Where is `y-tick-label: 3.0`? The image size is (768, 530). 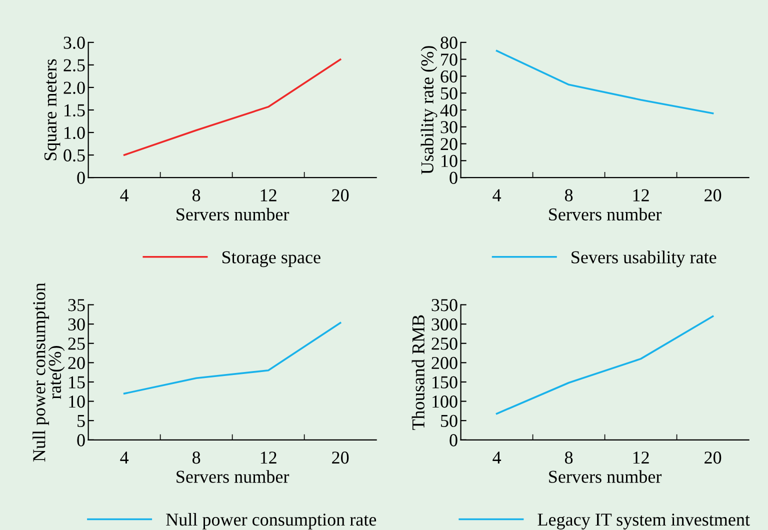 y-tick-label: 3.0 is located at coordinates (74, 42).